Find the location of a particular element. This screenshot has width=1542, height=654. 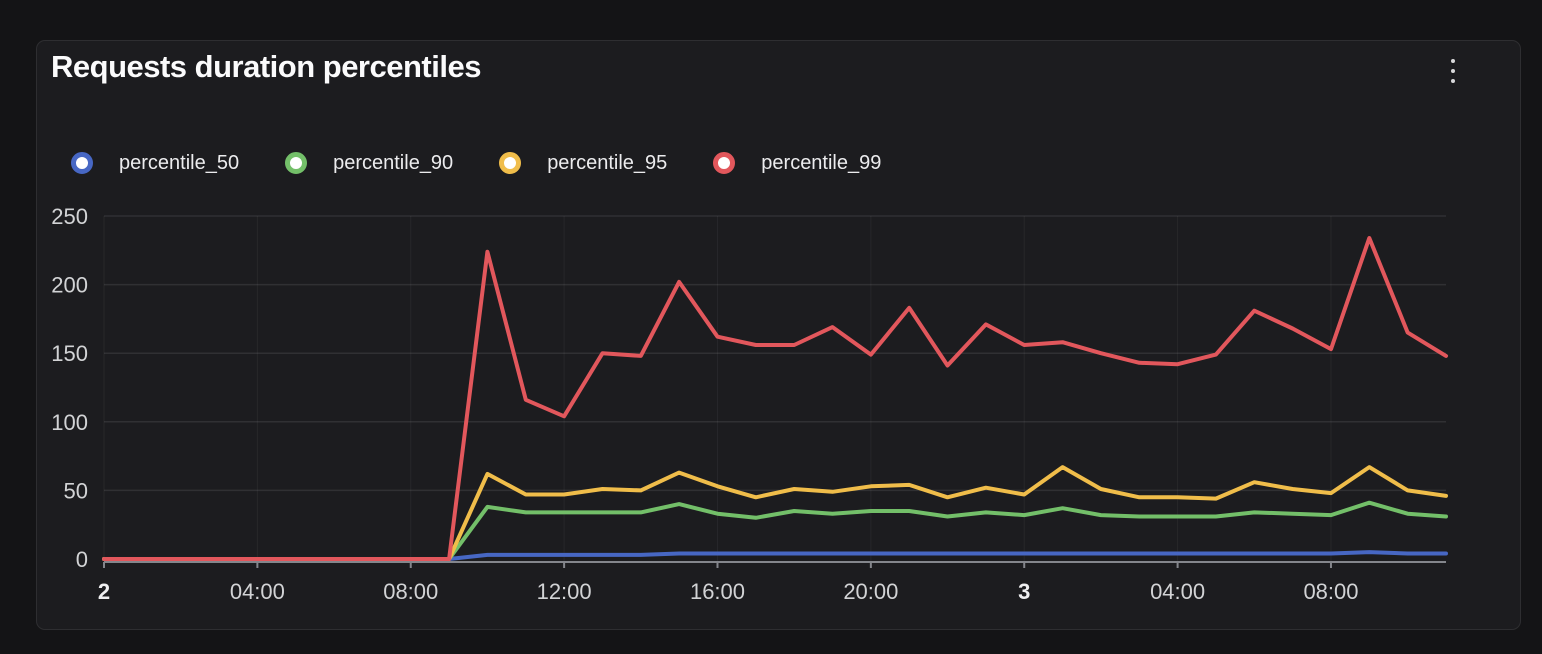

legend-label: percentile_95 is located at coordinates (607, 162).